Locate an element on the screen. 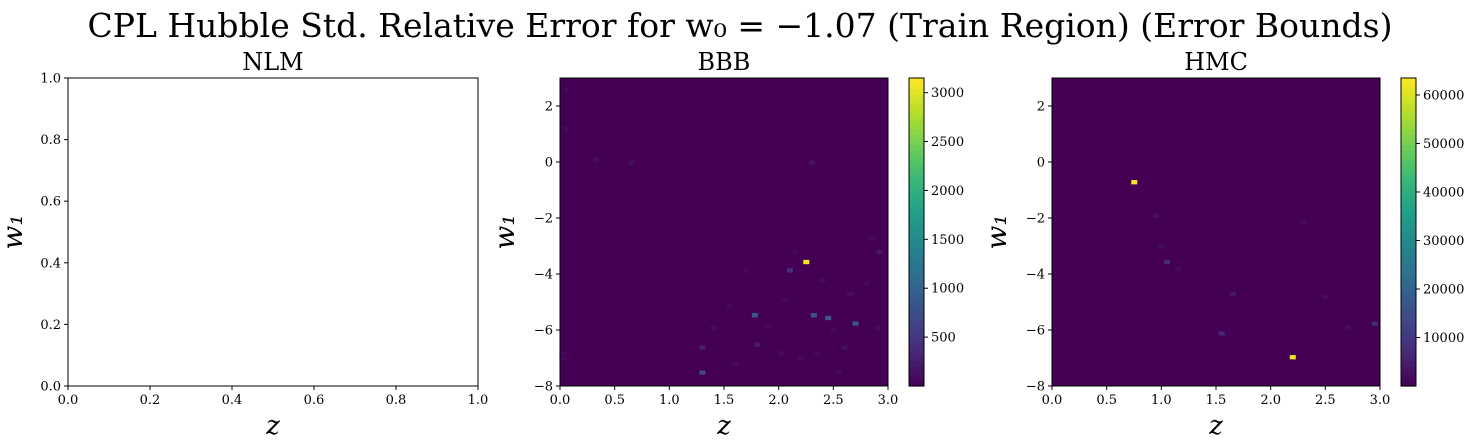 The image size is (1470, 448). x-tick-label: 2.0 is located at coordinates (1270, 400).